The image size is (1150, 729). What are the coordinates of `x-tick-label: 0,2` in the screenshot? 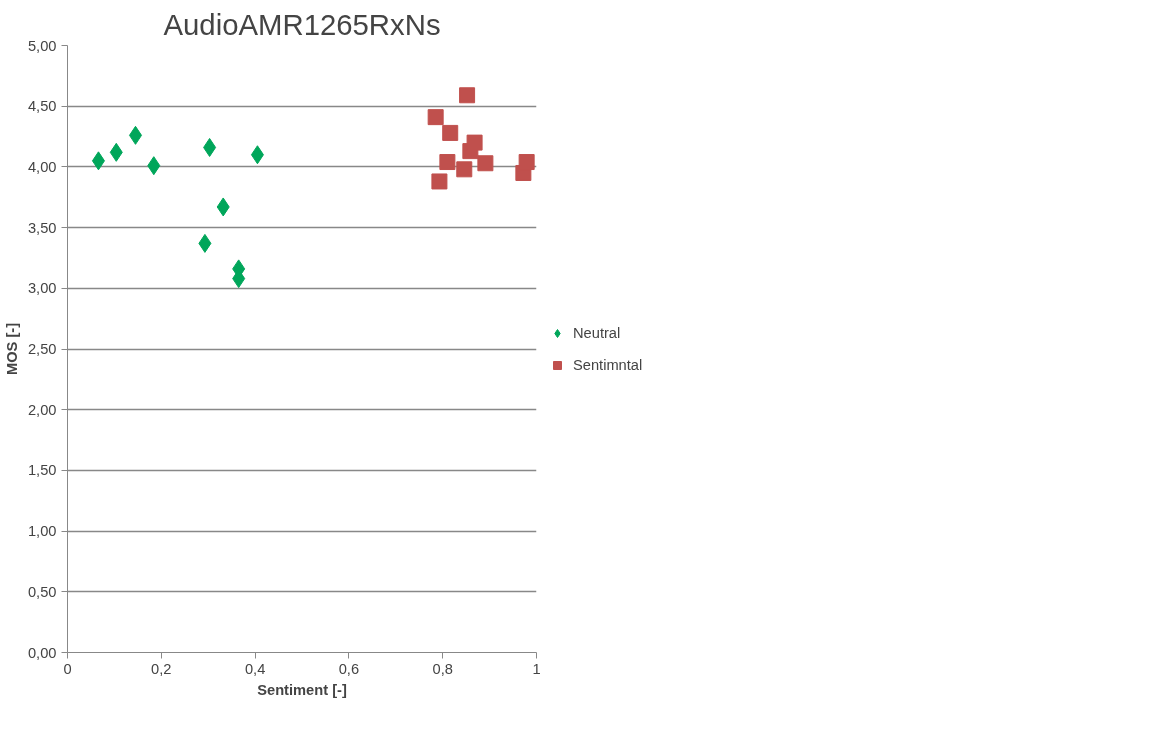 It's located at (161, 668).